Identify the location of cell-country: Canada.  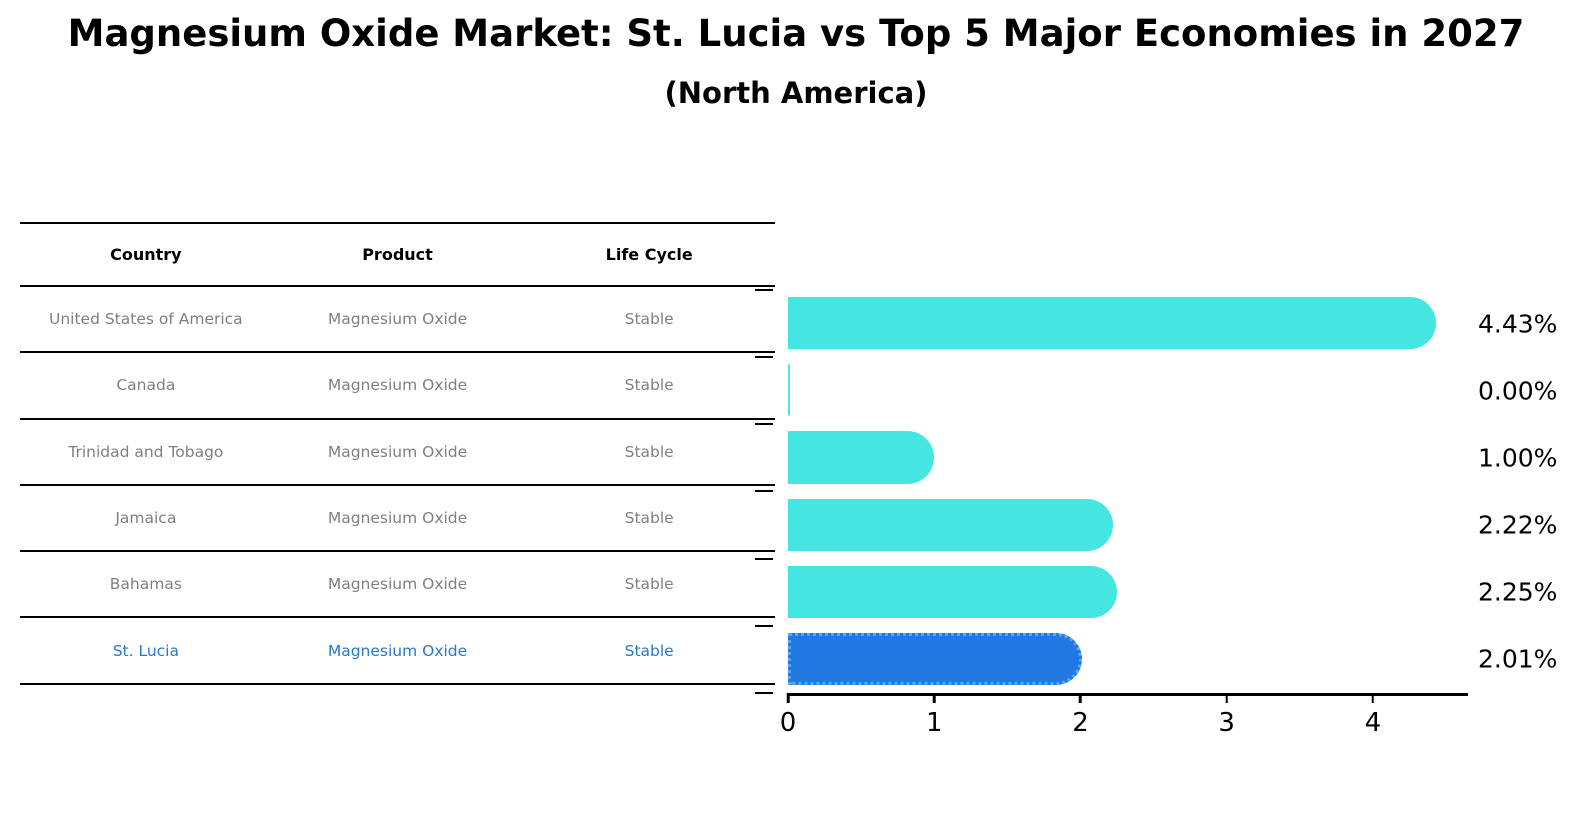
(146, 385).